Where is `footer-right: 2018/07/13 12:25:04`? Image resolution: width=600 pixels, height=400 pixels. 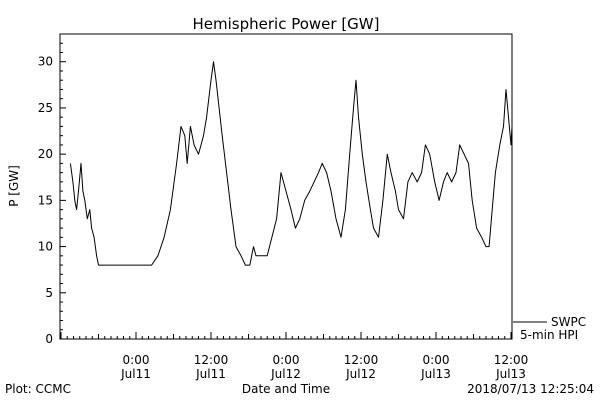
footer-right: 2018/07/13 12:25:04 is located at coordinates (530, 389).